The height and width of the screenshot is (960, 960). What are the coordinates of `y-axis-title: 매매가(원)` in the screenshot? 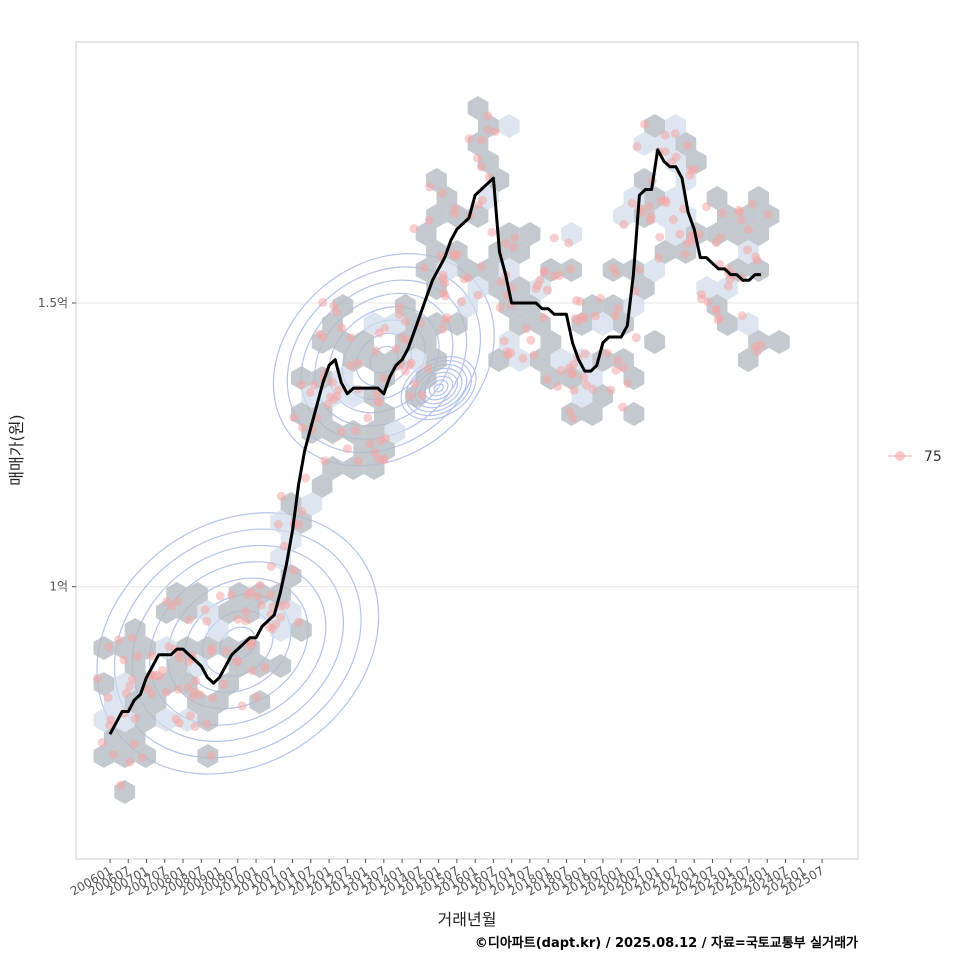 It's located at (16, 449).